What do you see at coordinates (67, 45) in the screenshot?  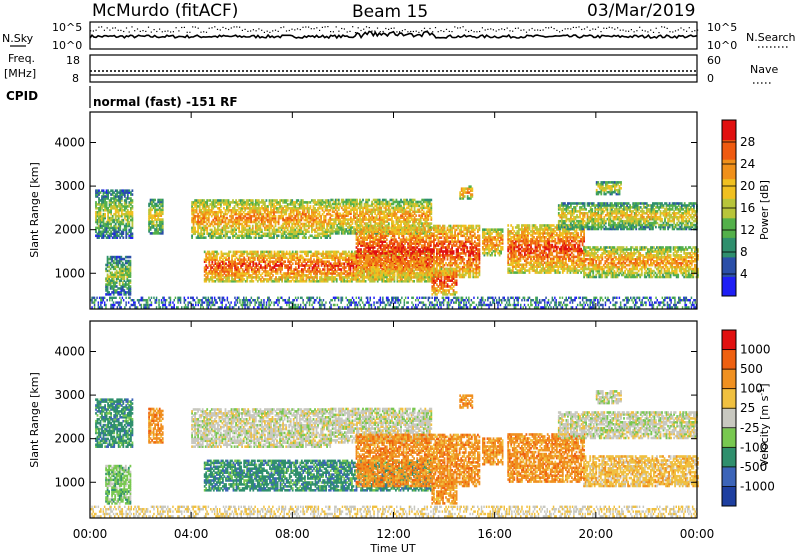 I see `noise-left-tick-bottom: 10^0` at bounding box center [67, 45].